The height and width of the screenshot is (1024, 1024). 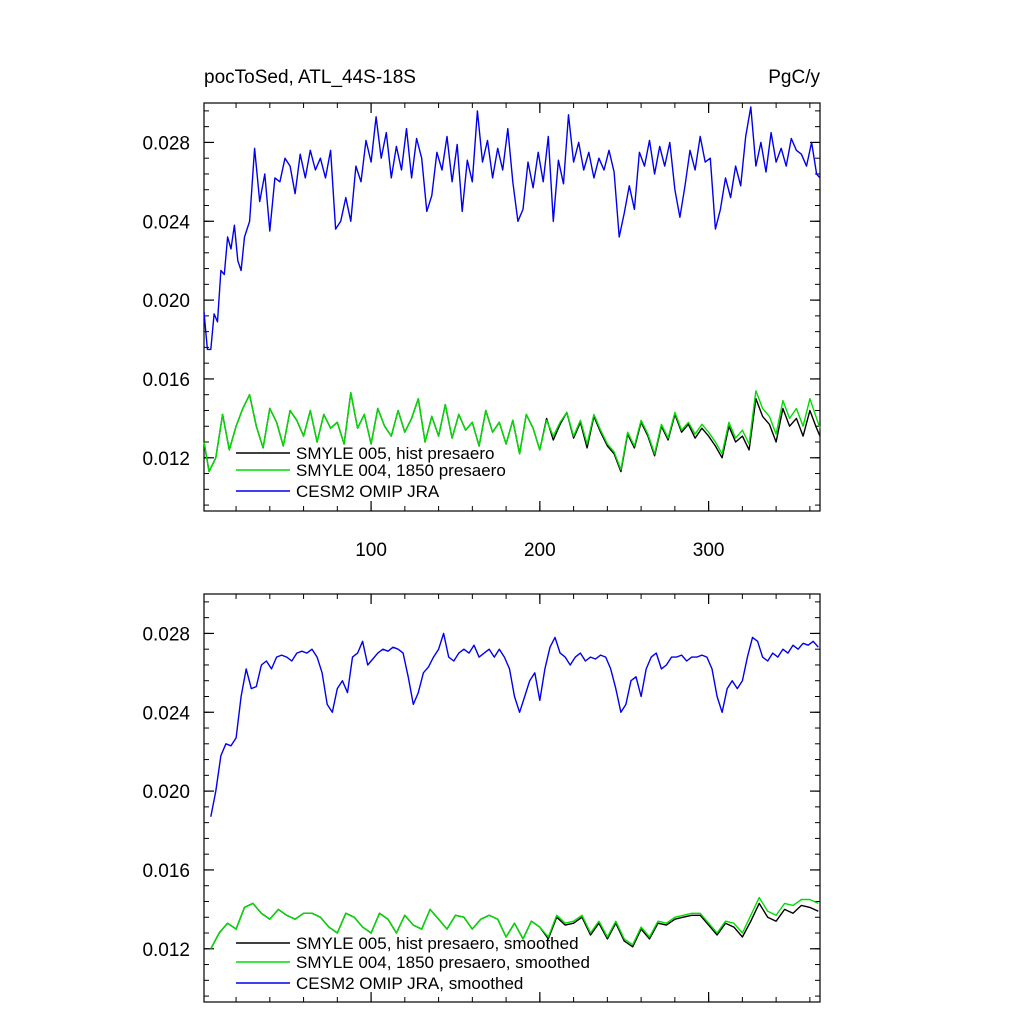 What do you see at coordinates (166, 459) in the screenshot?
I see `panel-1-y-tick-label: 0.012` at bounding box center [166, 459].